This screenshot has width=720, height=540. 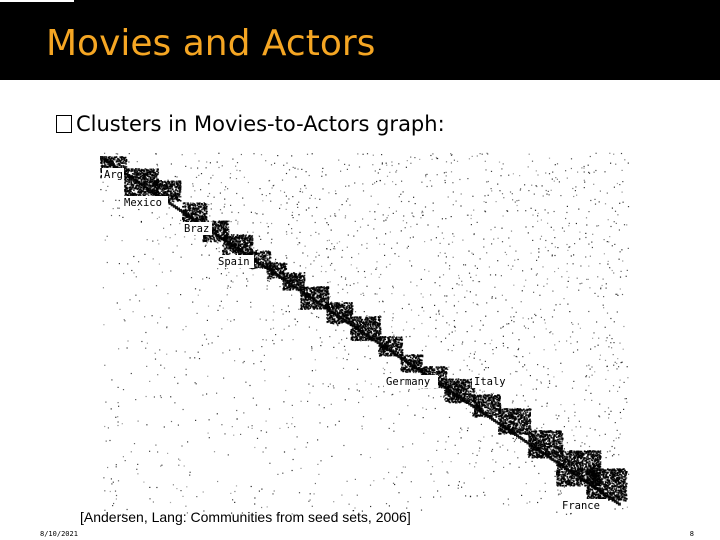 I want to click on footer-date: 8/10/2021, so click(x=59, y=534).